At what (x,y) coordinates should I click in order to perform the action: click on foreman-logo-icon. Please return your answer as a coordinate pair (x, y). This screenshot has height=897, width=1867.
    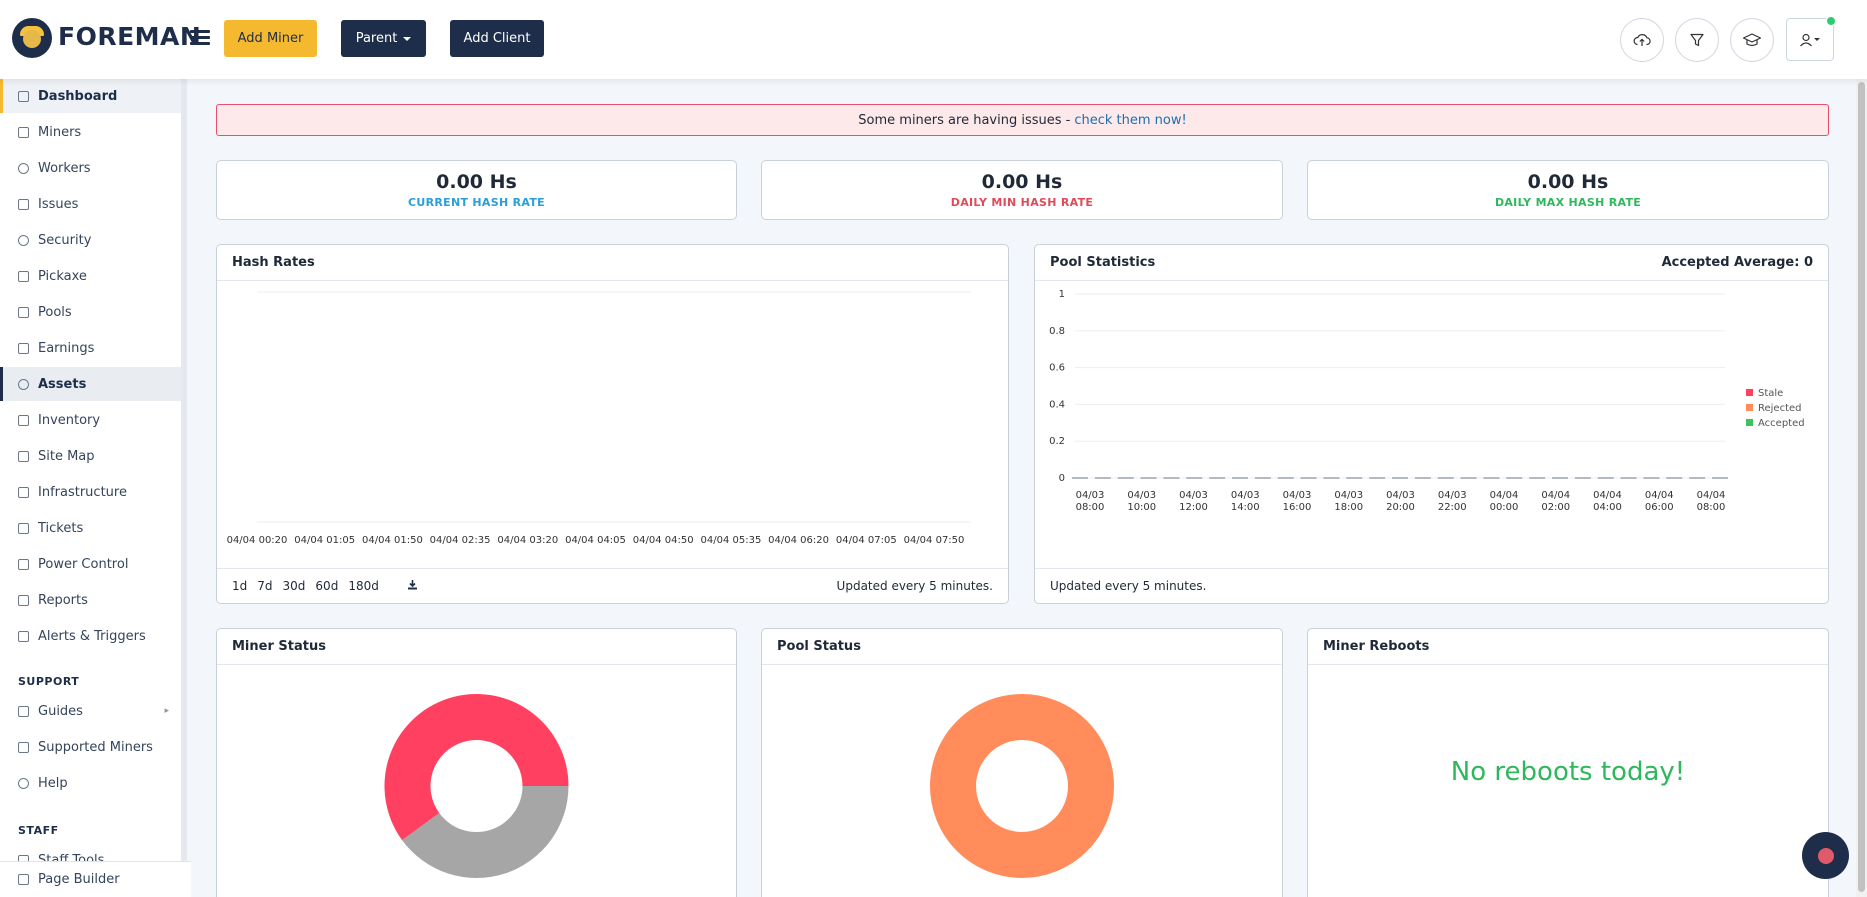
    Looking at the image, I should click on (32, 38).